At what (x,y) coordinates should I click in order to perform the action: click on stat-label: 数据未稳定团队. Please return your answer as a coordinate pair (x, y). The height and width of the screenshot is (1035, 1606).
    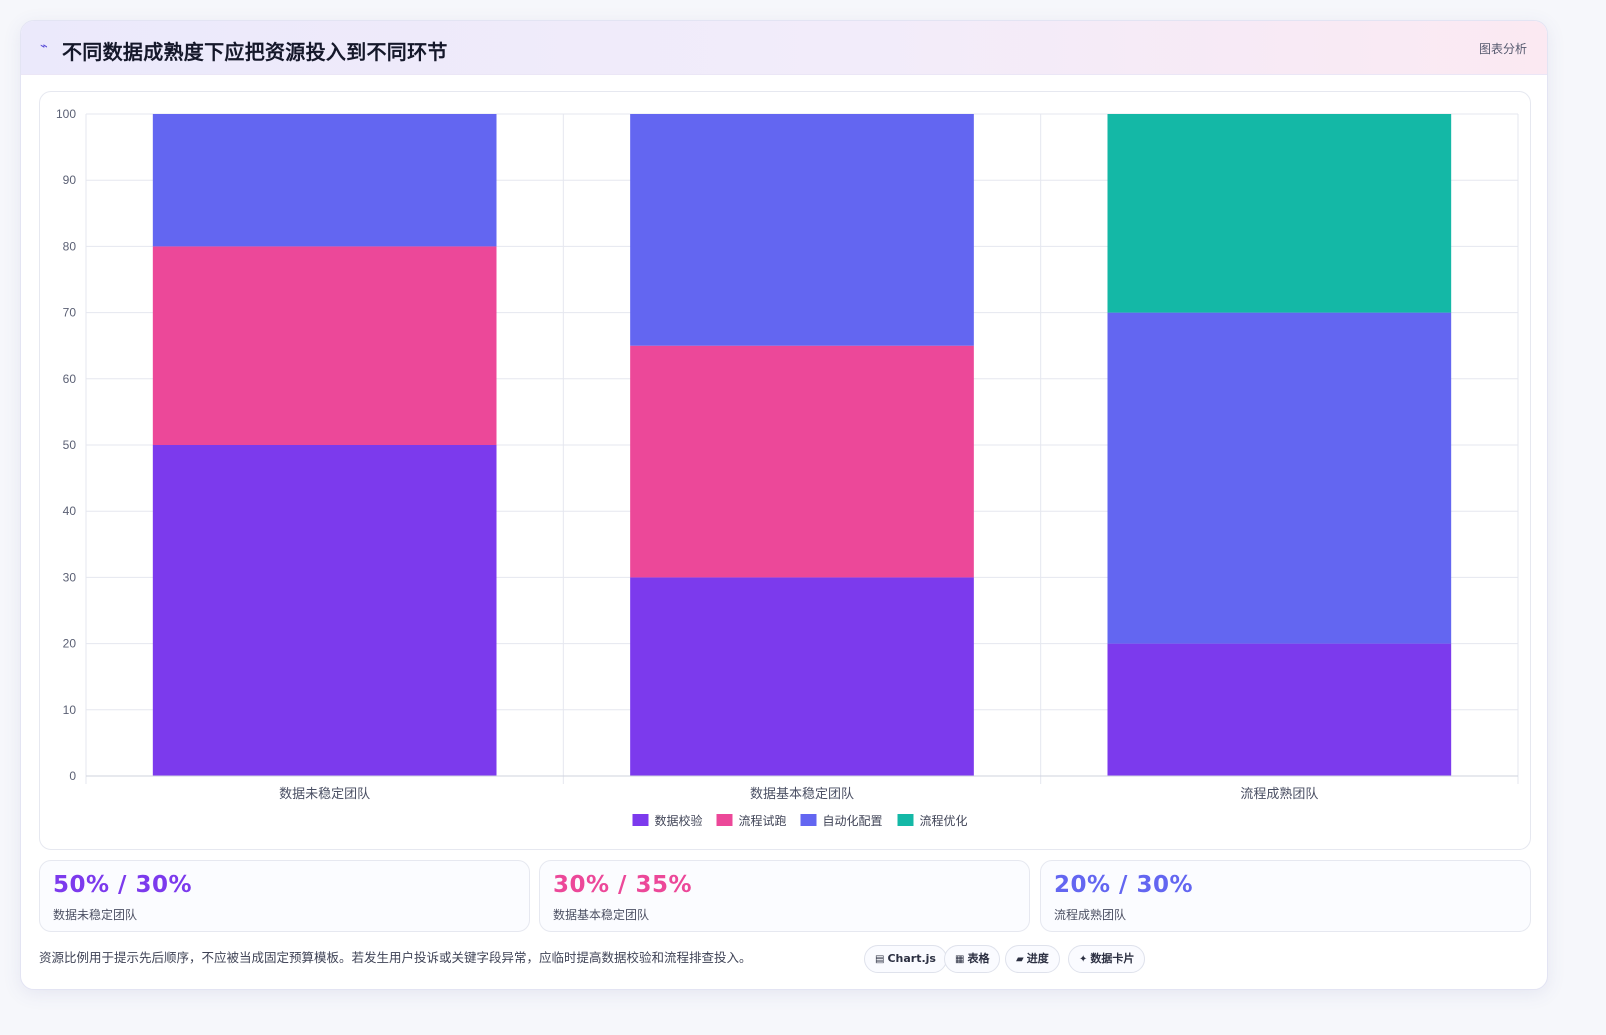
    Looking at the image, I should click on (95, 915).